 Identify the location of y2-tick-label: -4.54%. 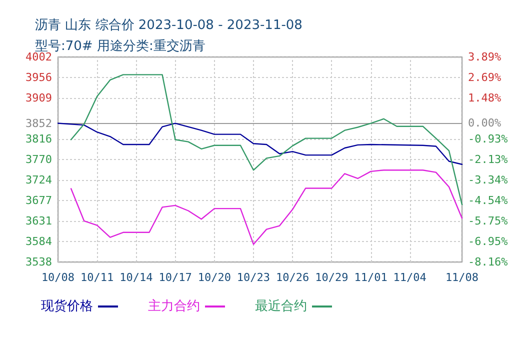
(488, 200).